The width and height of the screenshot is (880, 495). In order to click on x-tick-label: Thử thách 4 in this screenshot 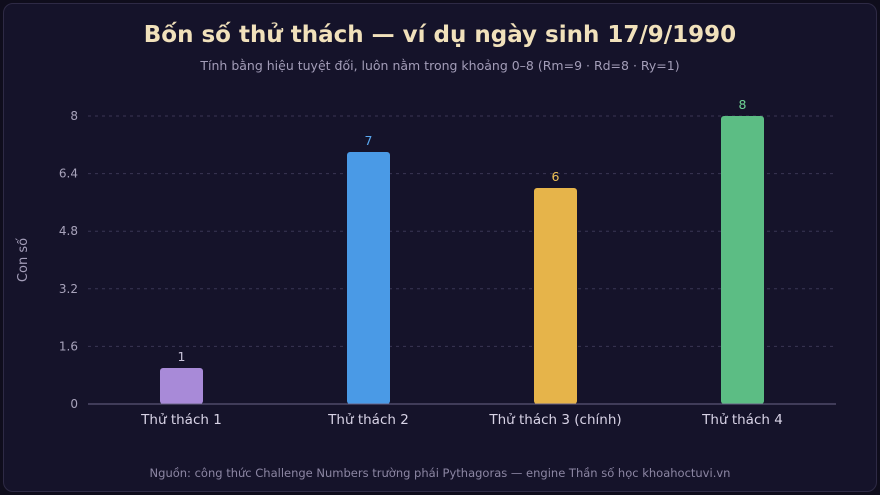, I will do `click(742, 420)`.